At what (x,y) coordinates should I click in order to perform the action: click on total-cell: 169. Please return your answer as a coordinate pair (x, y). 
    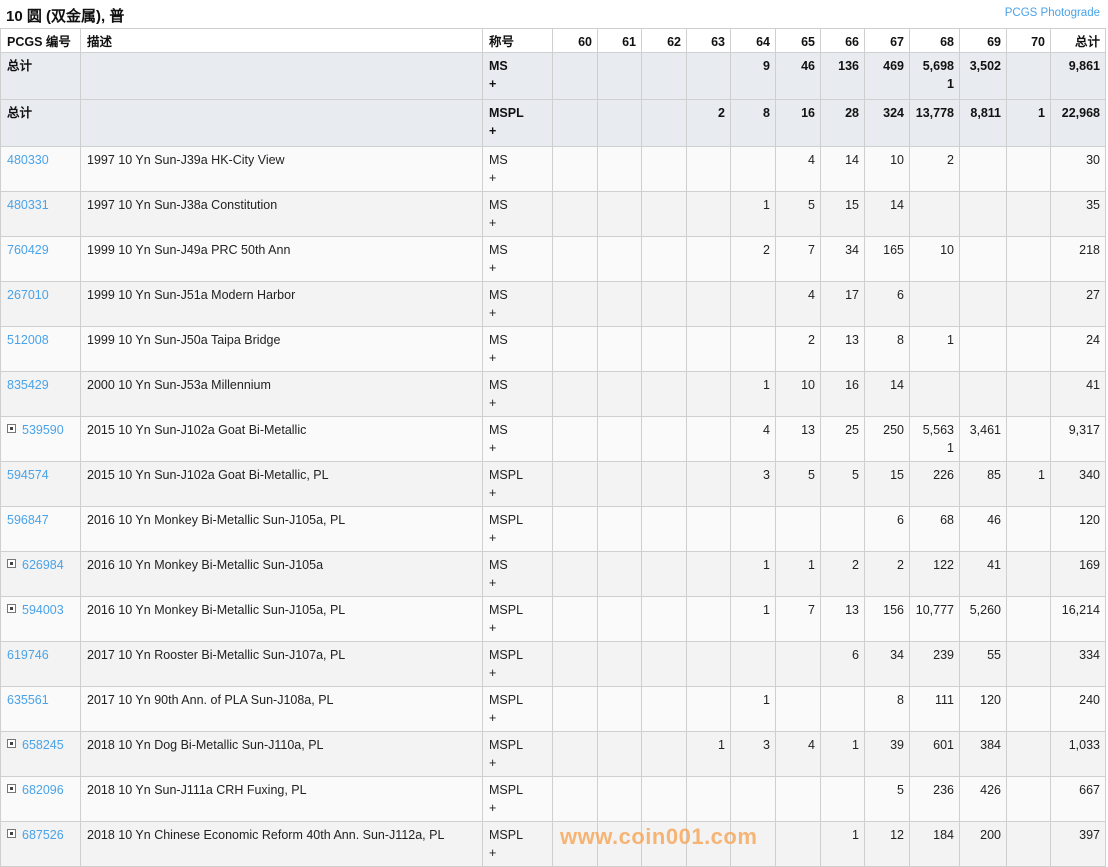
    Looking at the image, I should click on (1078, 574).